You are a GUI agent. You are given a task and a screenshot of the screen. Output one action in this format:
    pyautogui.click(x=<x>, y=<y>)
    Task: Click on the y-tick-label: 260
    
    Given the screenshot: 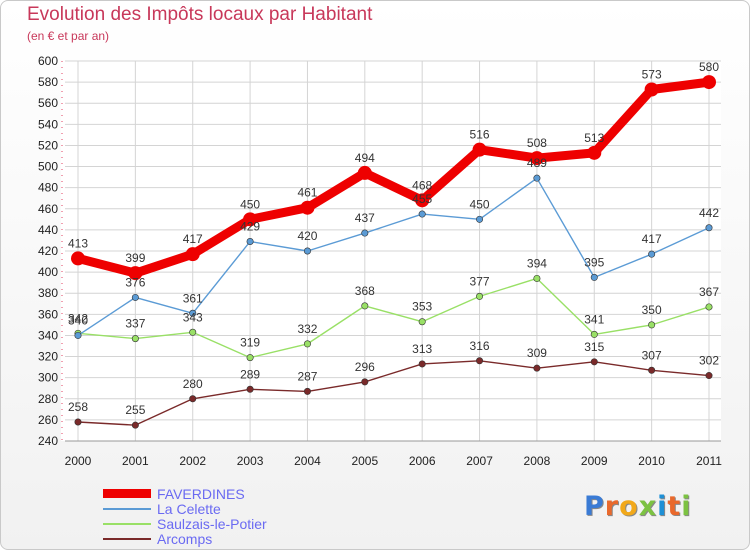 What is the action you would take?
    pyautogui.click(x=48, y=420)
    